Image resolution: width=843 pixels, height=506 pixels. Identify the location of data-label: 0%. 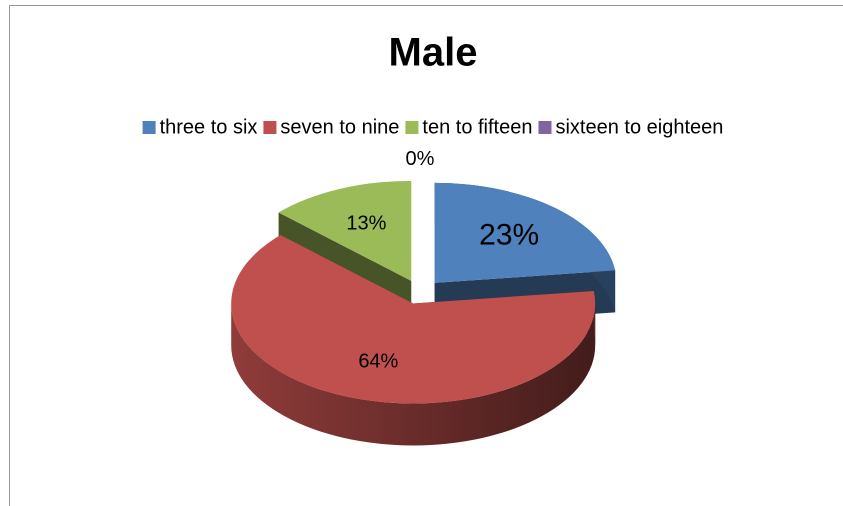
(420, 159).